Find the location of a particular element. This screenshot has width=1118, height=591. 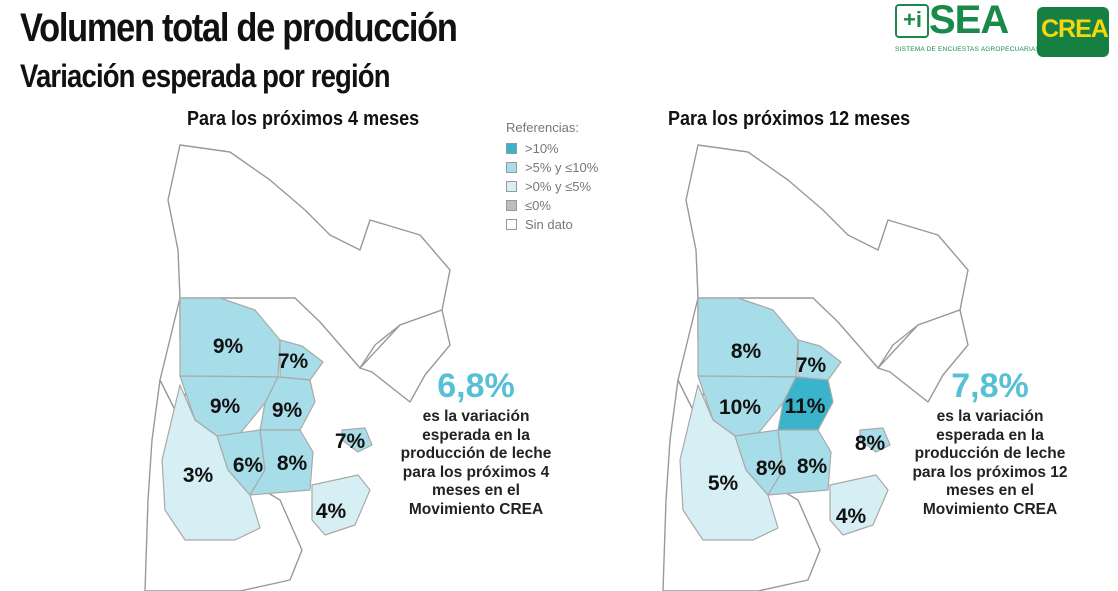

region-value-label: 5% is located at coordinates (723, 483).